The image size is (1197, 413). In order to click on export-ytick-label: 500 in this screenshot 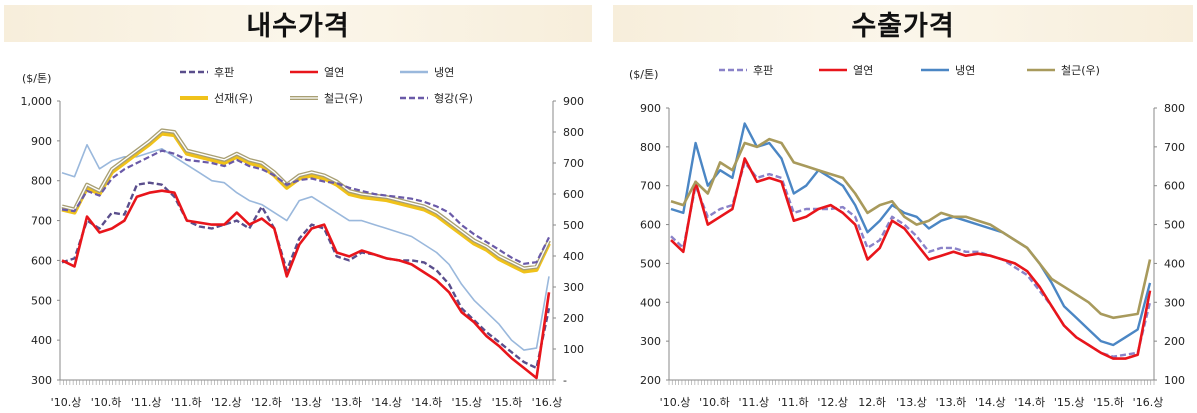, I will do `click(650, 263)`.